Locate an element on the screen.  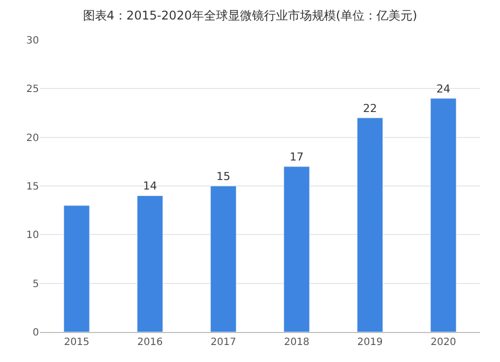
y-tick-label: 0 is located at coordinates (35, 333).